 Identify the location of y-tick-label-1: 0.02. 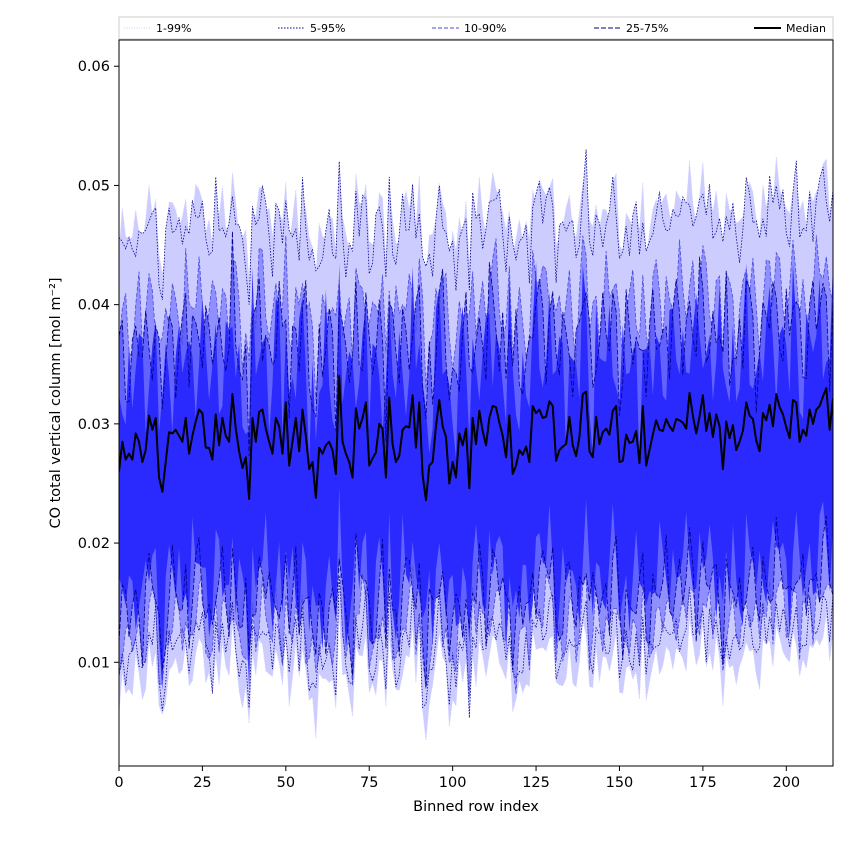
(94, 544).